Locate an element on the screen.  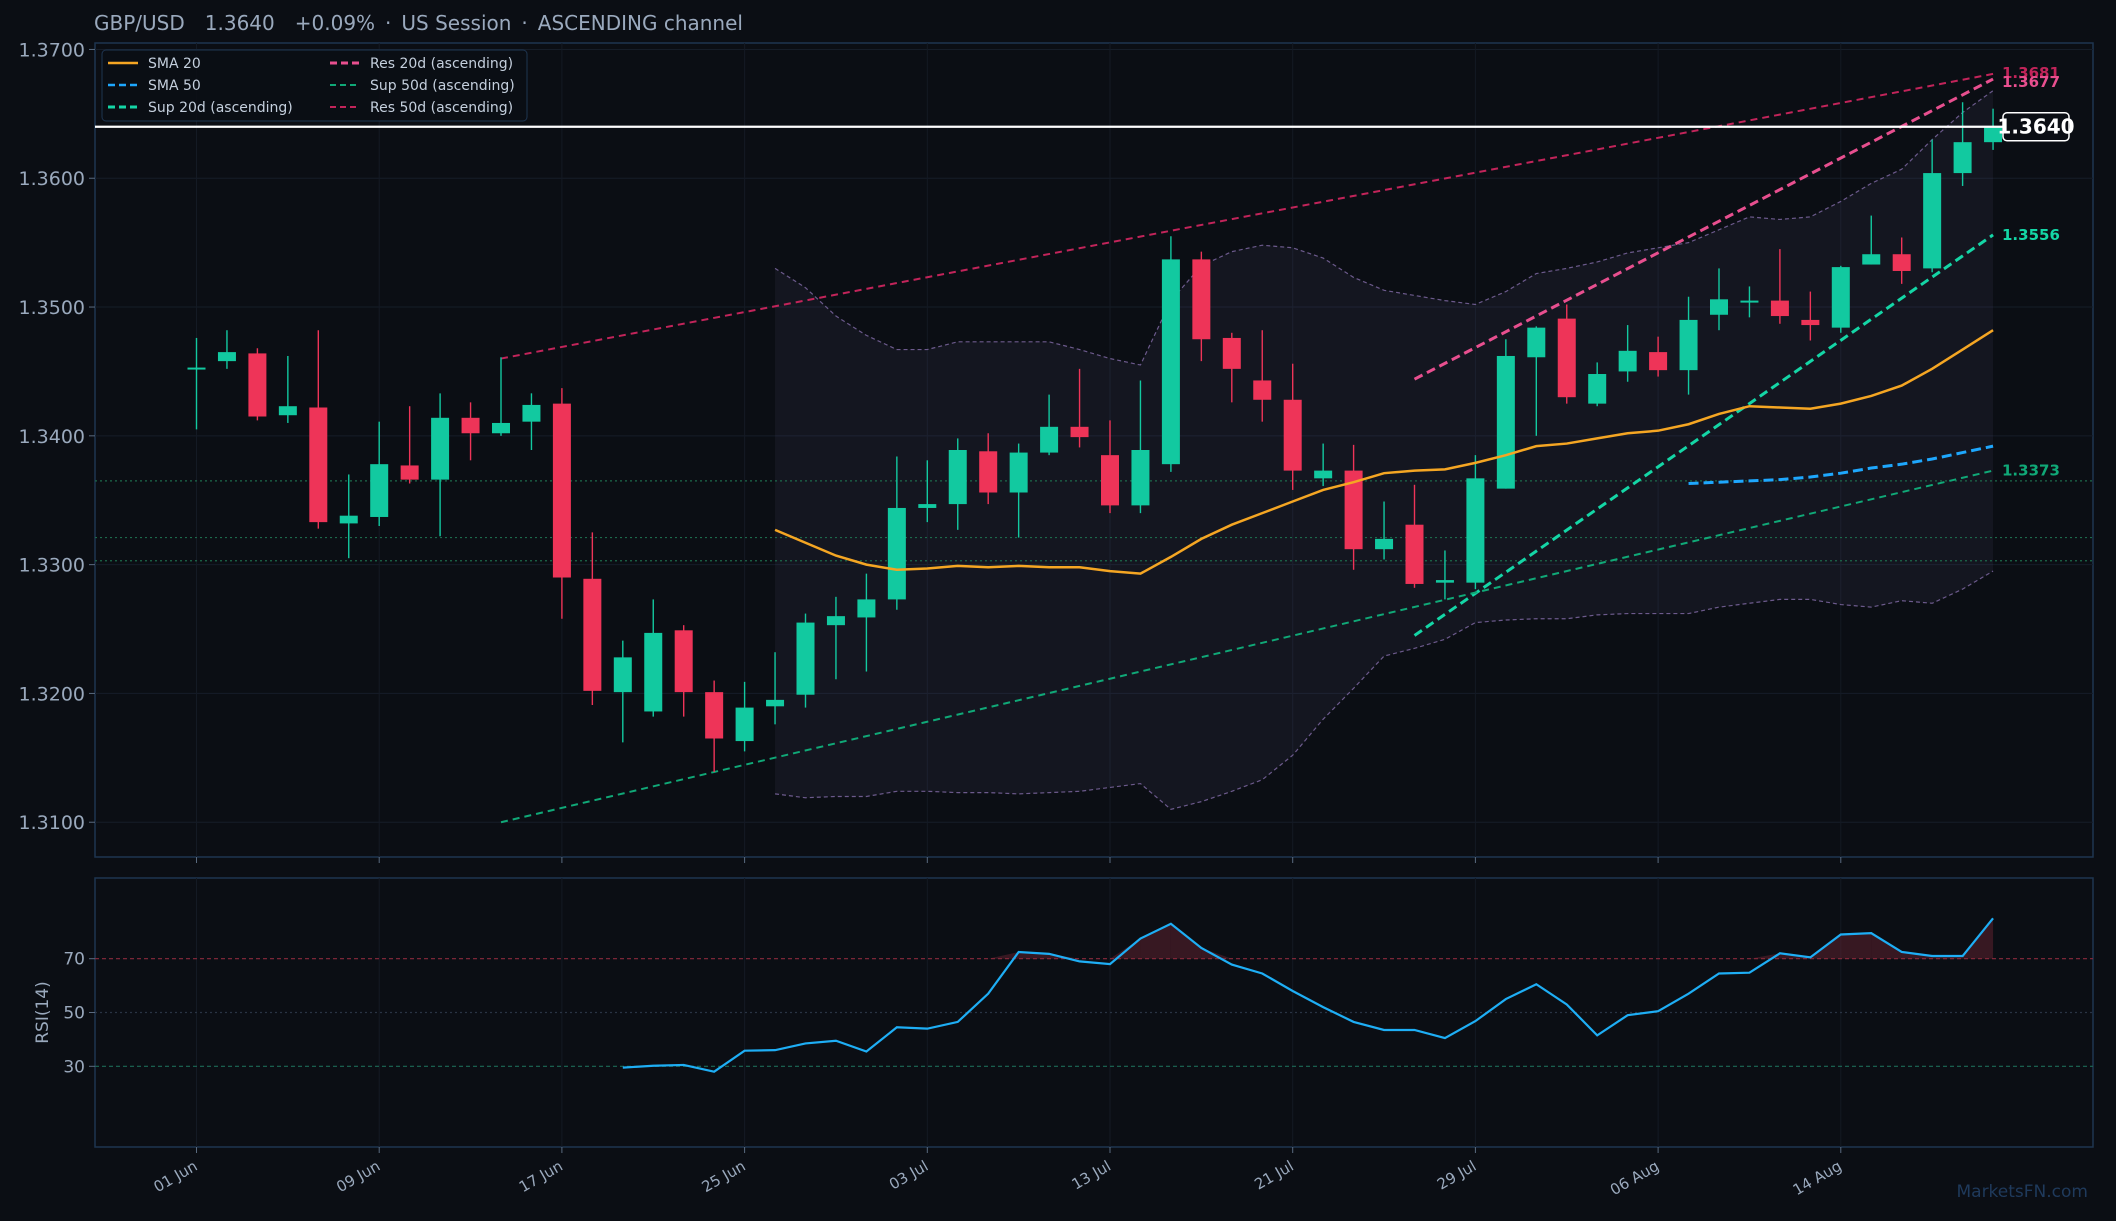
x-tick-label: 01 Jun is located at coordinates (176, 1176).